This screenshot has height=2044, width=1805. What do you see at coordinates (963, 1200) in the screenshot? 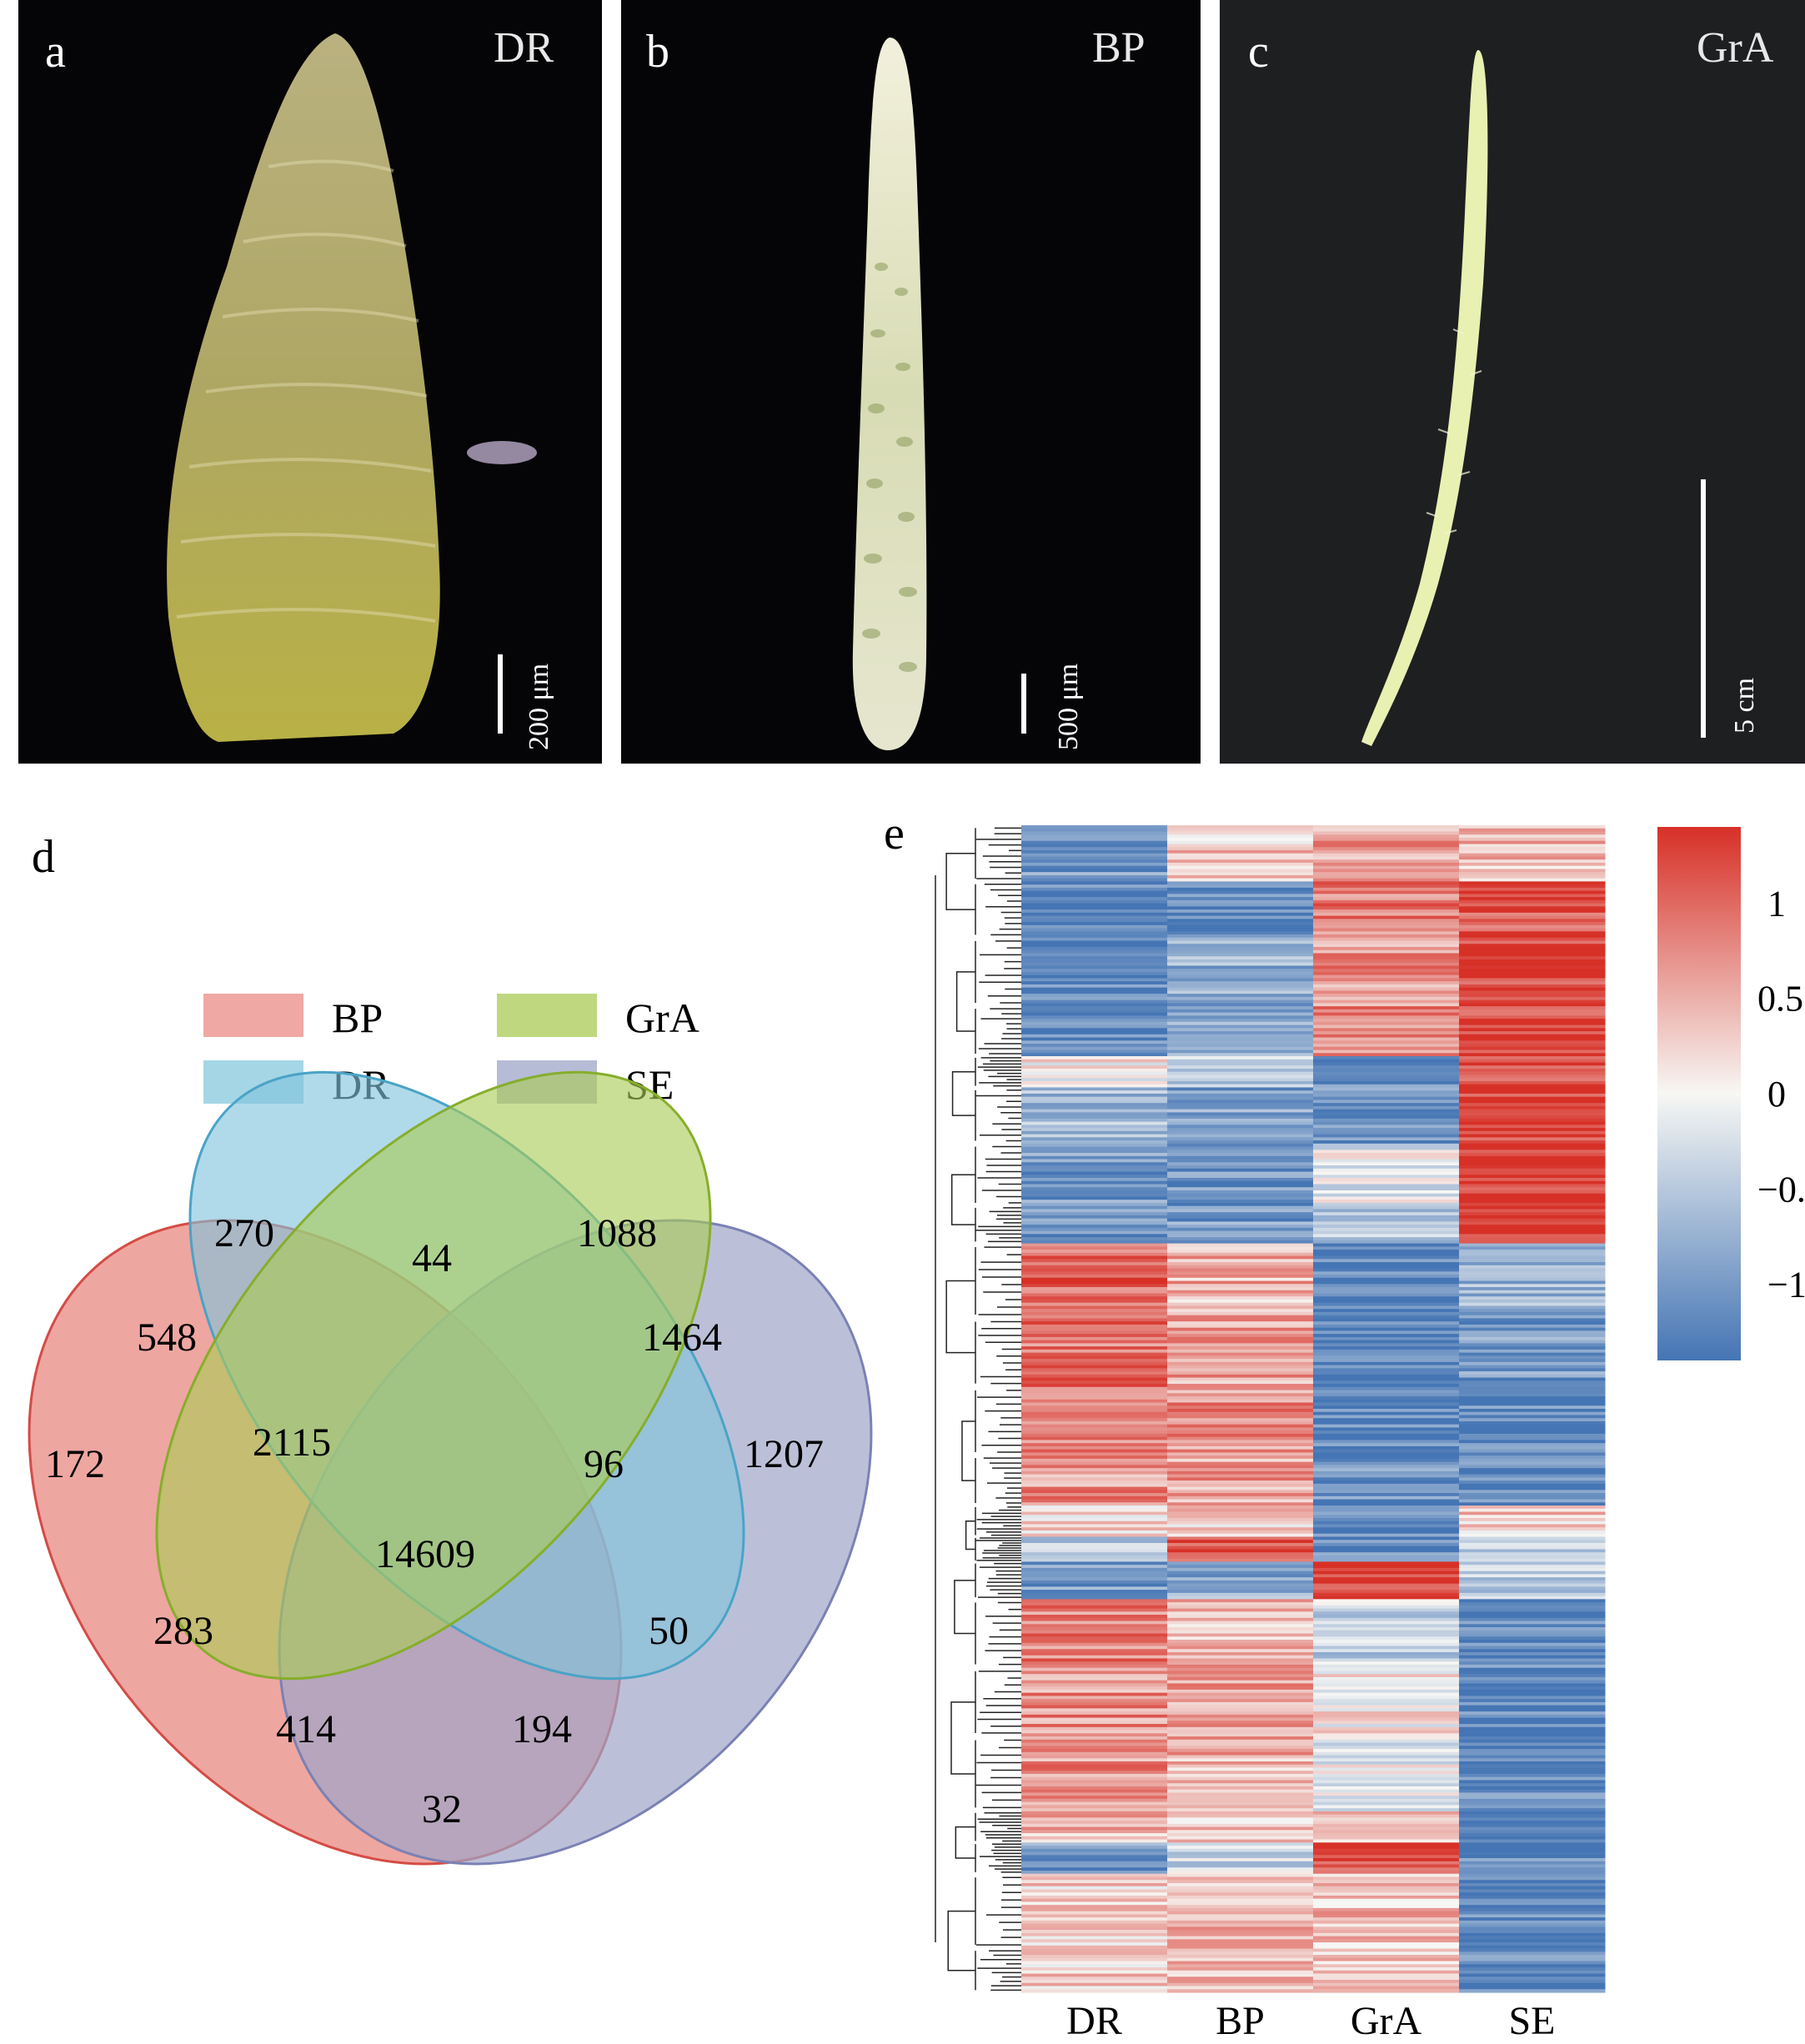
I see `dendrogram-branch` at bounding box center [963, 1200].